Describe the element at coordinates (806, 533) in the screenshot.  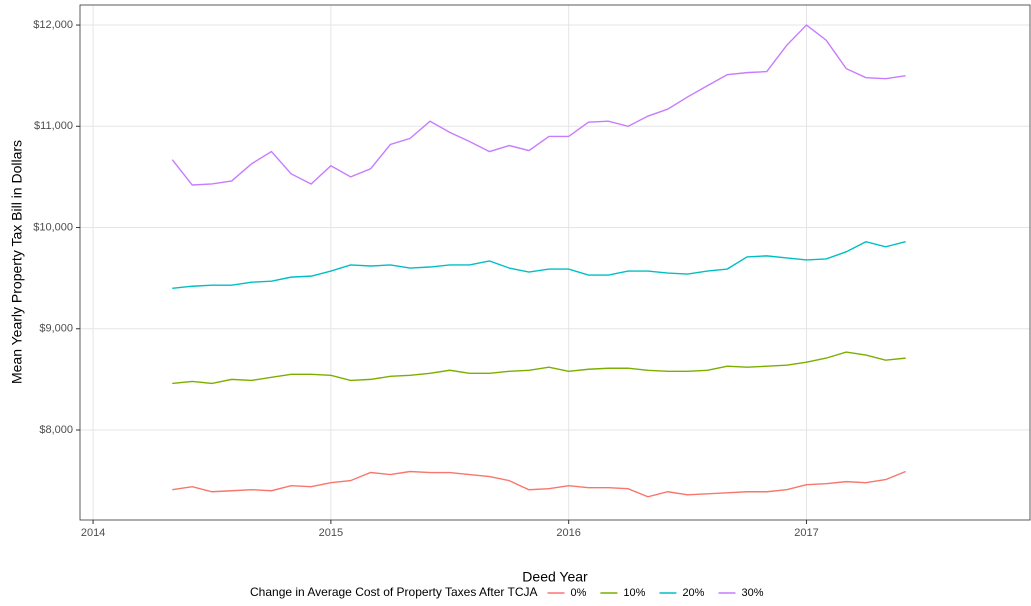
I see `x-tick-label: 2017` at that location.